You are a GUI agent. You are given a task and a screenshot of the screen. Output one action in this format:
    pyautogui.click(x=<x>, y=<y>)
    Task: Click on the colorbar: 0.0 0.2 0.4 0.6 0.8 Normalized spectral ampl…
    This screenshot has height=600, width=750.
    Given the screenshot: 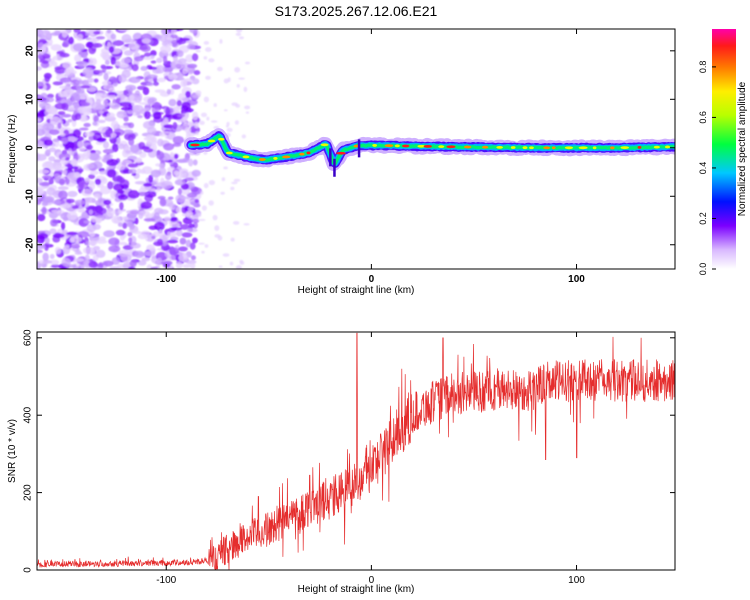 What is the action you would take?
    pyautogui.click(x=723, y=152)
    